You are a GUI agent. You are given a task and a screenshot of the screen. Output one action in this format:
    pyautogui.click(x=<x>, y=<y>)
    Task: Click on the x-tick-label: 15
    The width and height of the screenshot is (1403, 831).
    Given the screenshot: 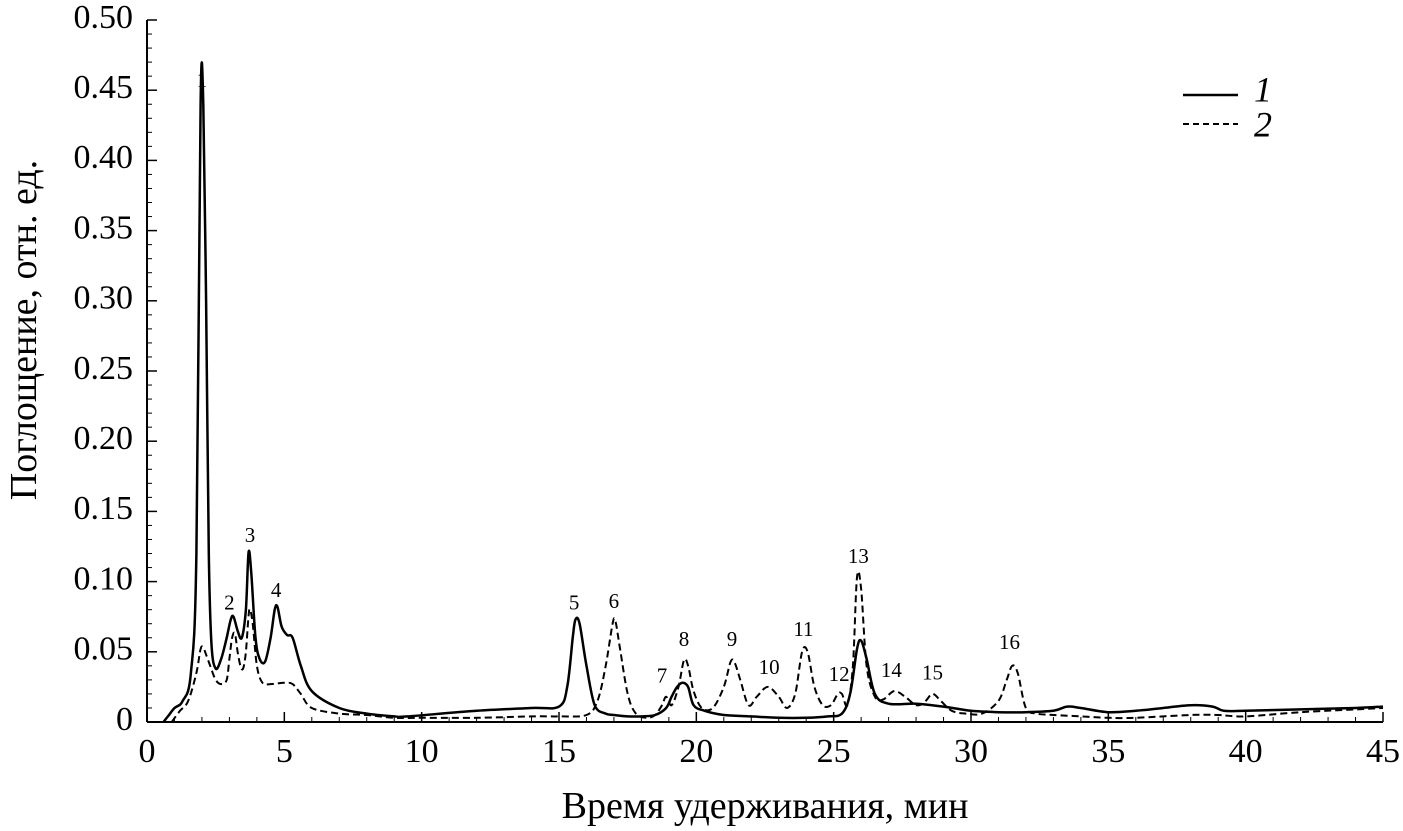 What is the action you would take?
    pyautogui.click(x=559, y=751)
    